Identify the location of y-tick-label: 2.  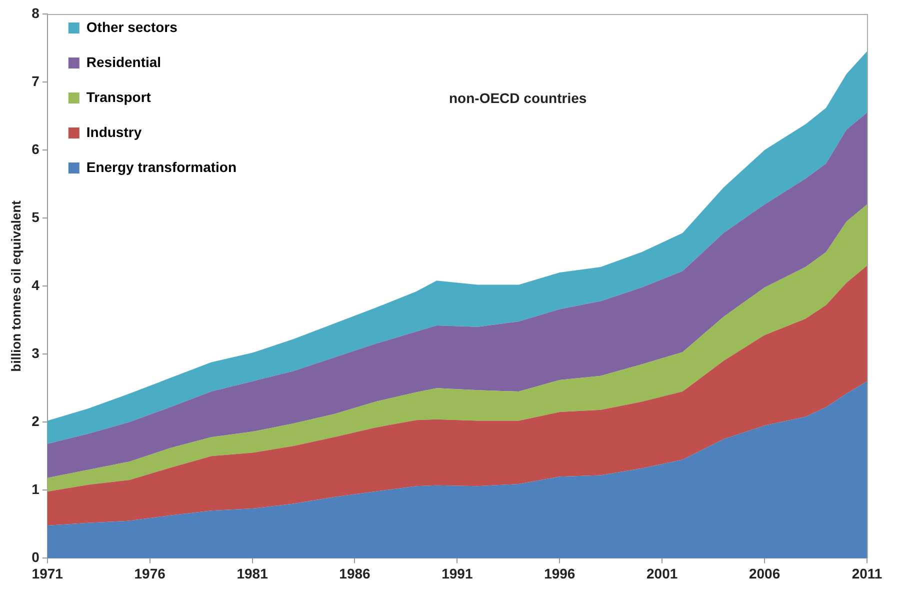
(36, 421).